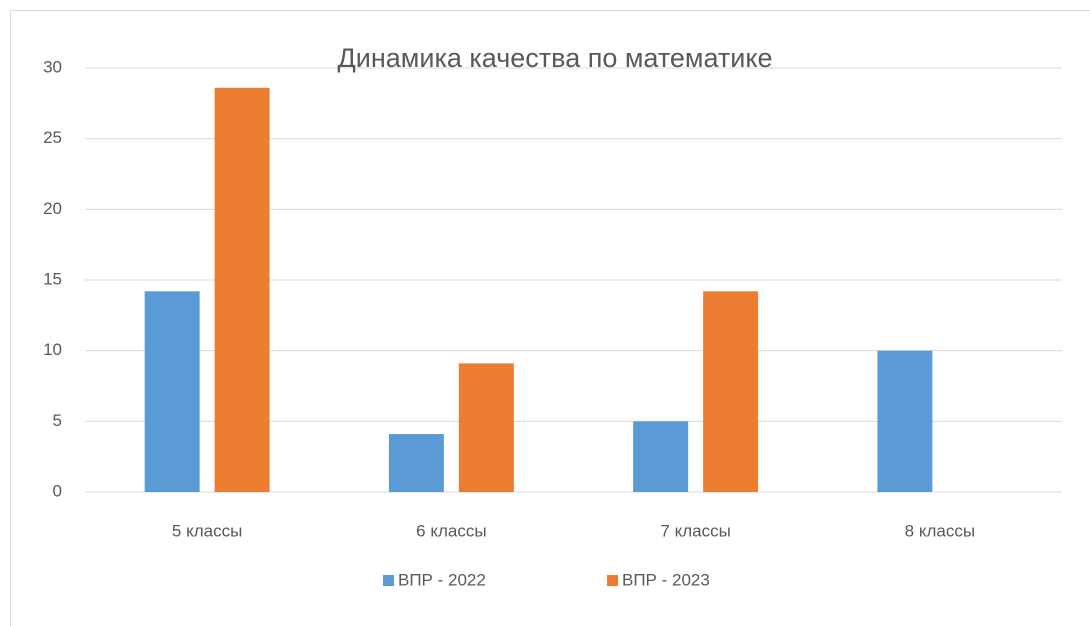  Describe the element at coordinates (52, 349) in the screenshot. I see `y-tick-label: 10` at that location.